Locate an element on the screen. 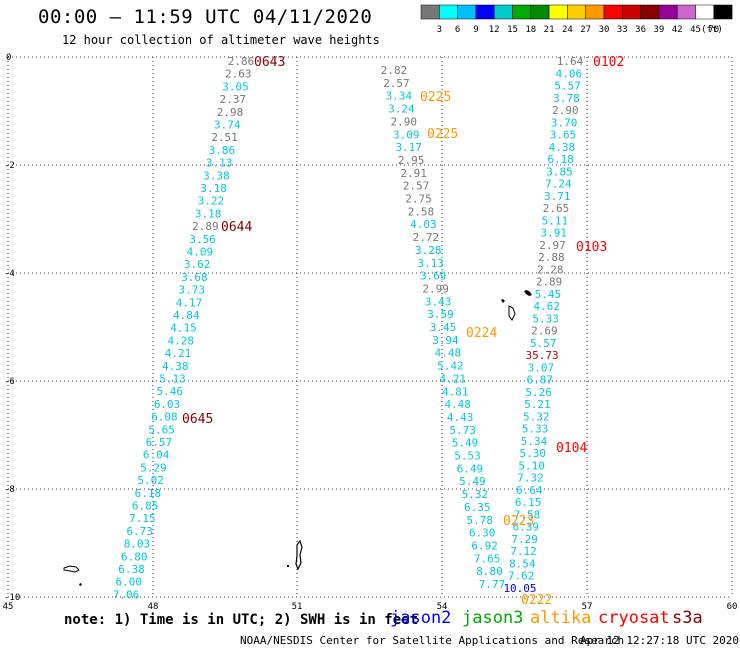 The width and height of the screenshot is (740, 650). wave-height-value: 5.73 is located at coordinates (462, 430).